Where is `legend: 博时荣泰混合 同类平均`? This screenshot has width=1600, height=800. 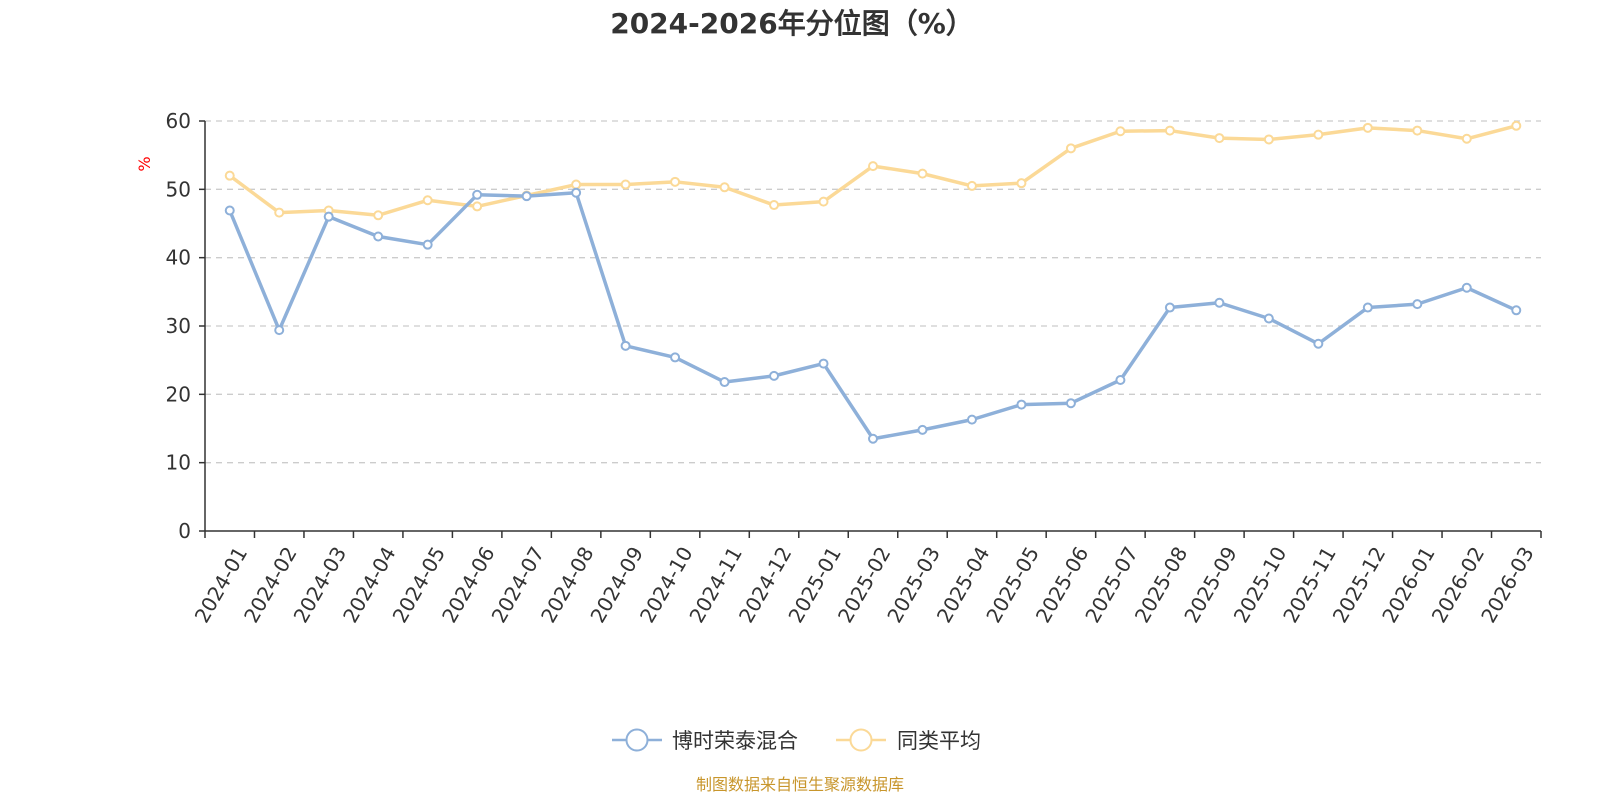
legend: 博时荣泰混合 同类平均 is located at coordinates (796, 740).